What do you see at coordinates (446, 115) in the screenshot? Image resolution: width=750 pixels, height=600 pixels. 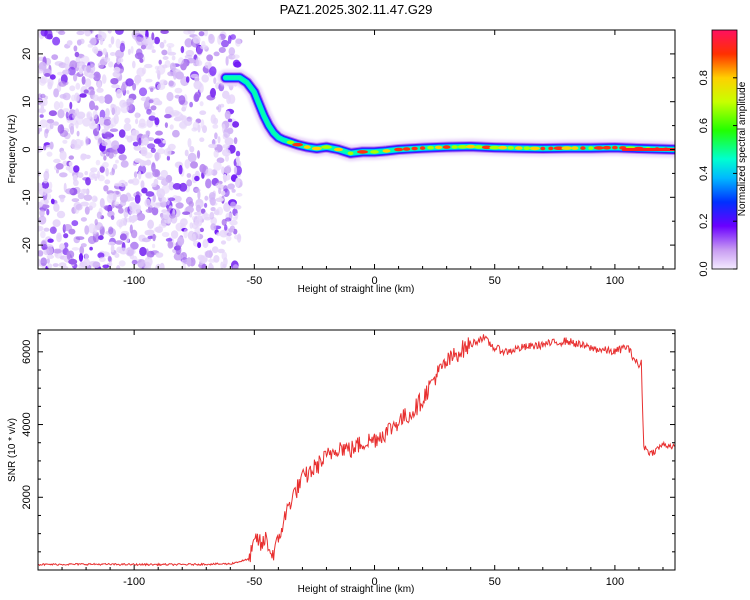 I see `spectrogram-ridge` at bounding box center [446, 115].